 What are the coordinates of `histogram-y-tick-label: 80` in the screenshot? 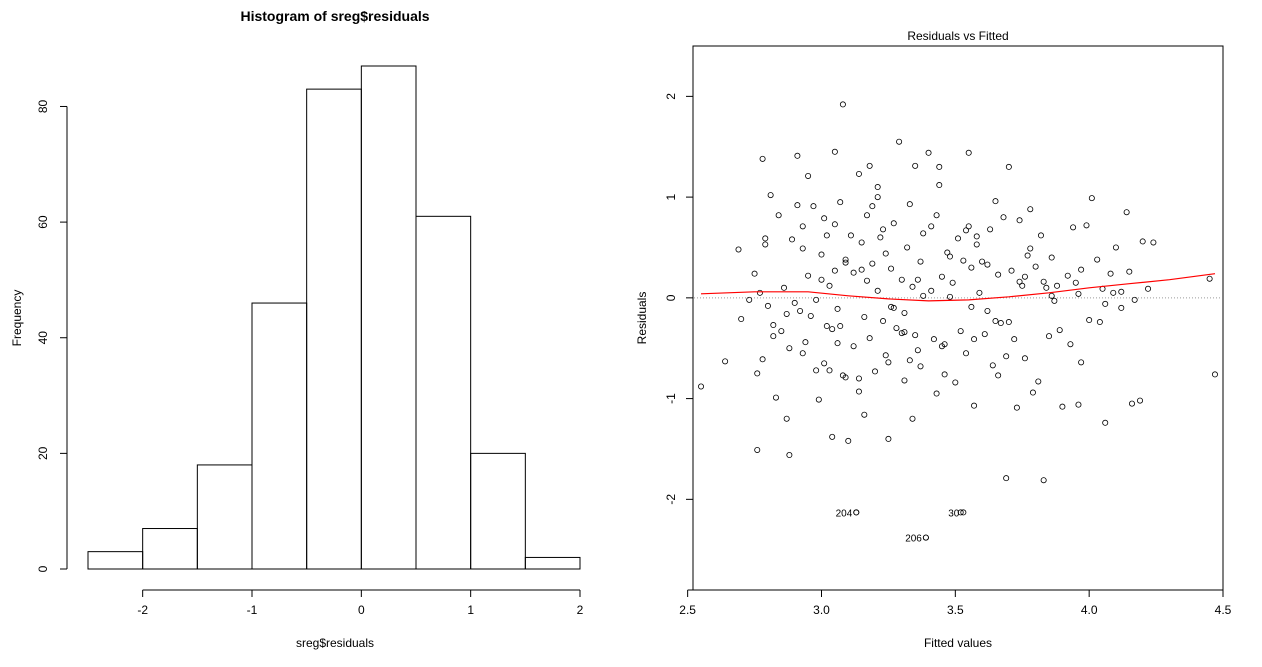 It's located at (43, 106).